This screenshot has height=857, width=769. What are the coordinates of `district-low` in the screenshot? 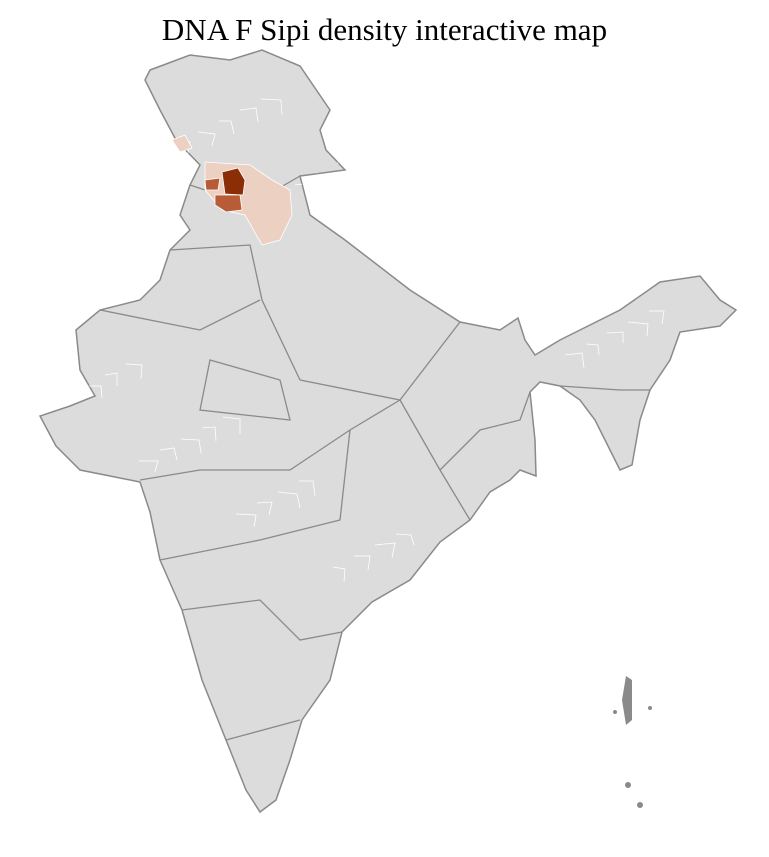 It's located at (182, 143).